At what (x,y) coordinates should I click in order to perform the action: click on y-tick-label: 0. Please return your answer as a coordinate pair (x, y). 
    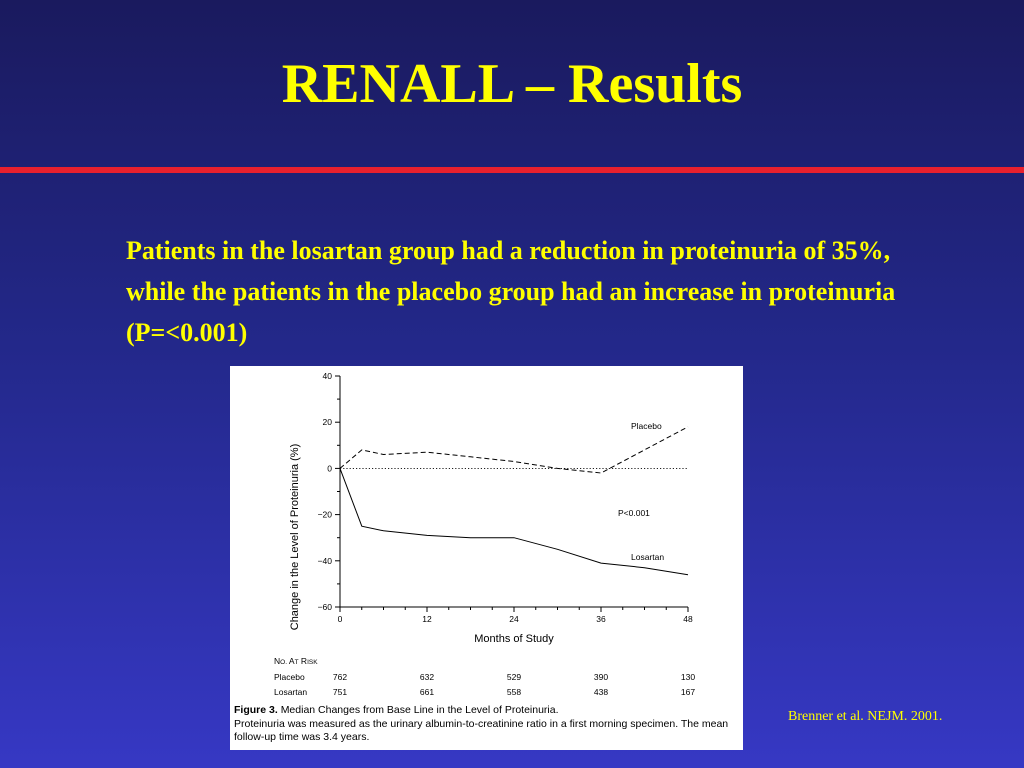
    Looking at the image, I should click on (329, 468).